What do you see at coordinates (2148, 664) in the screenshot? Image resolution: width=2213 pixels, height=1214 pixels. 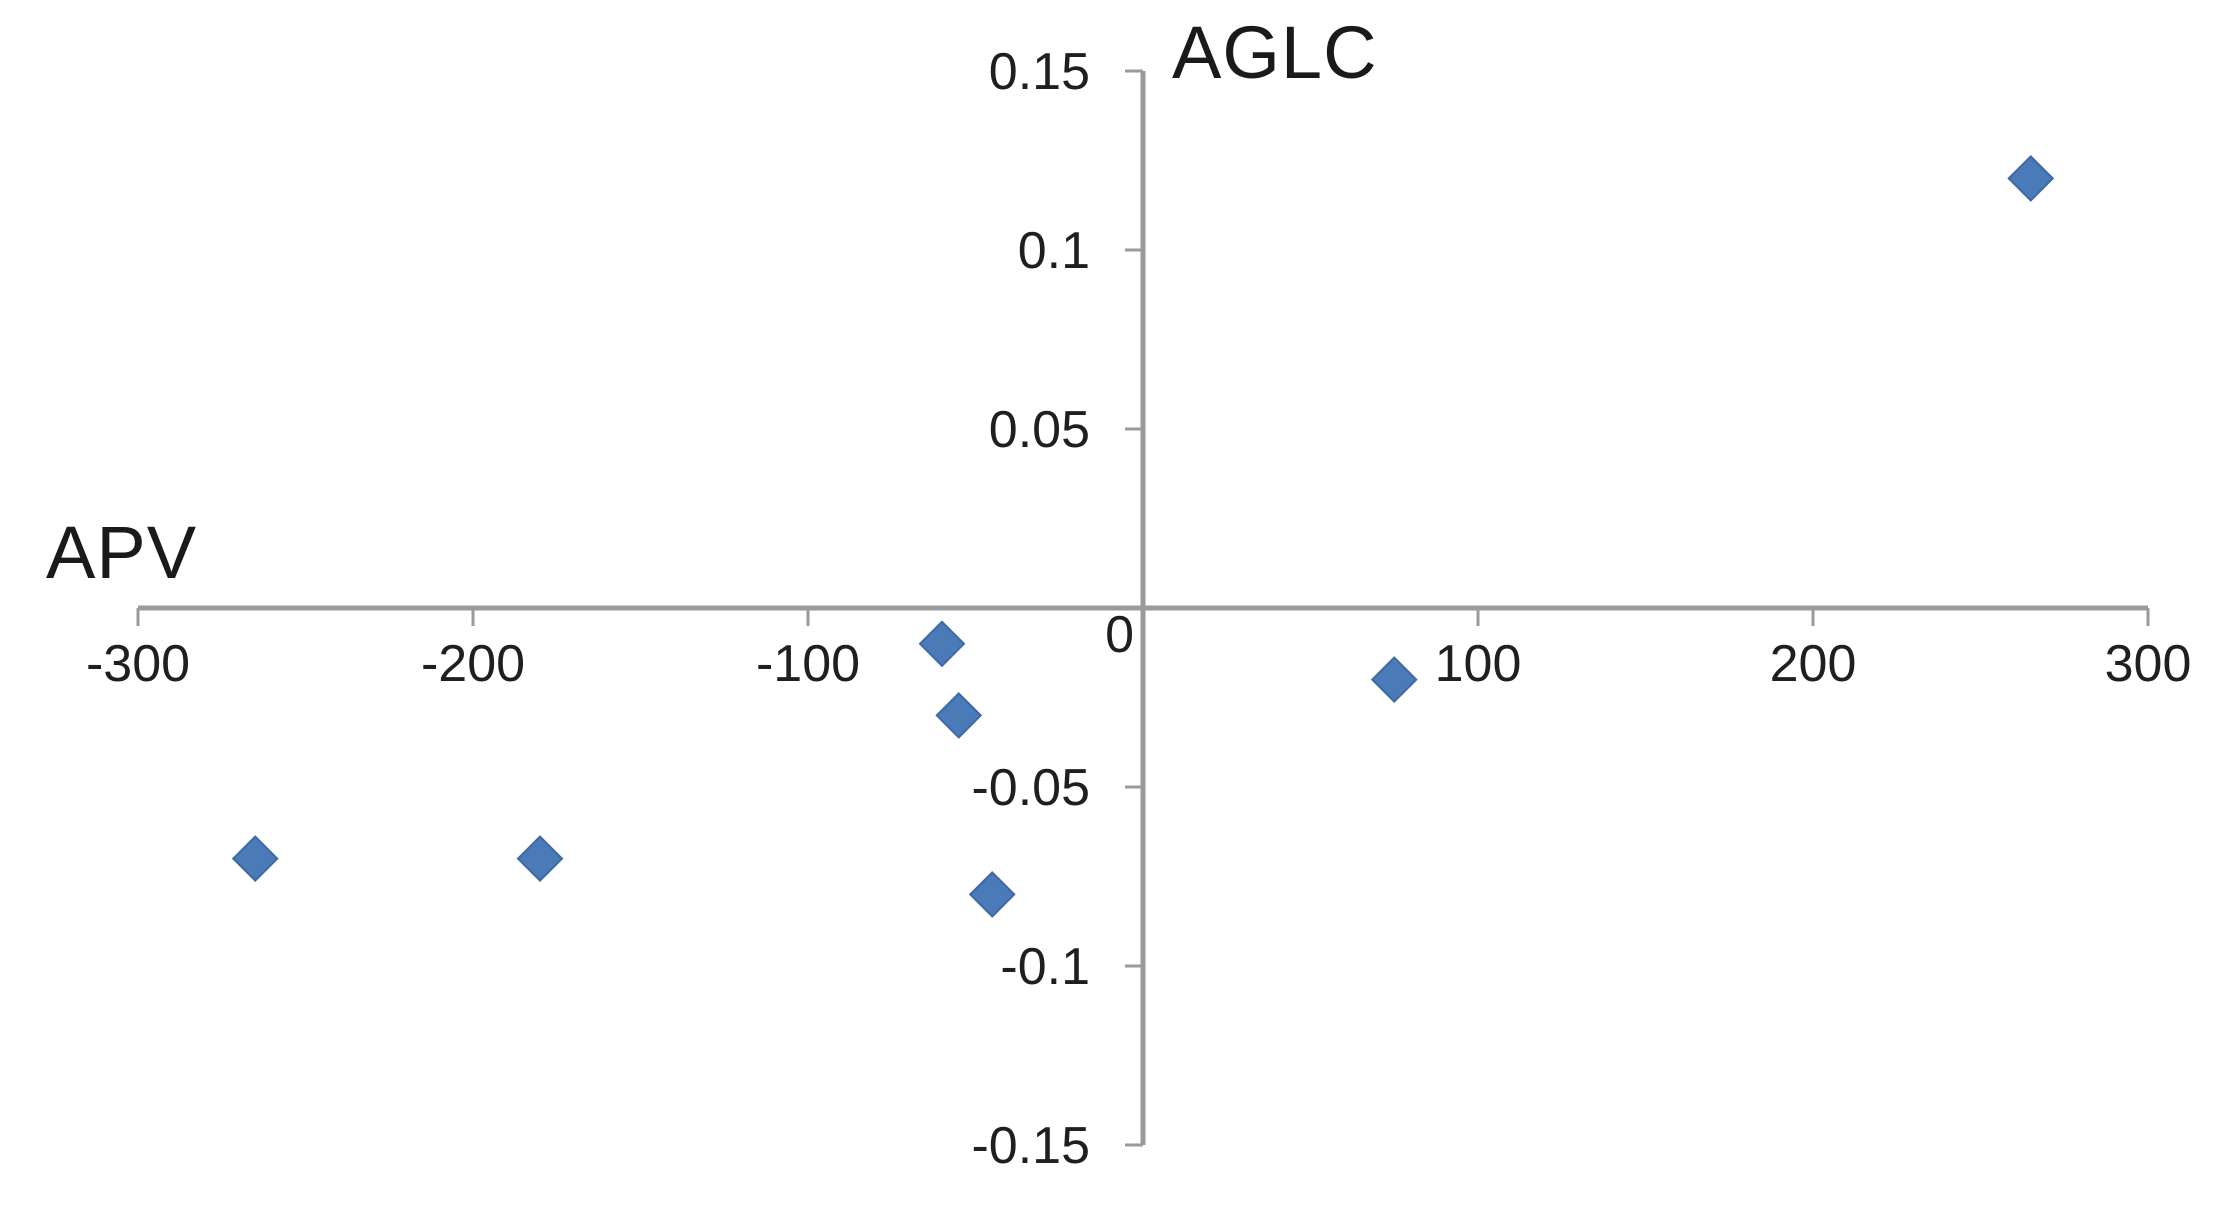 I see `x-tick-label: 300` at bounding box center [2148, 664].